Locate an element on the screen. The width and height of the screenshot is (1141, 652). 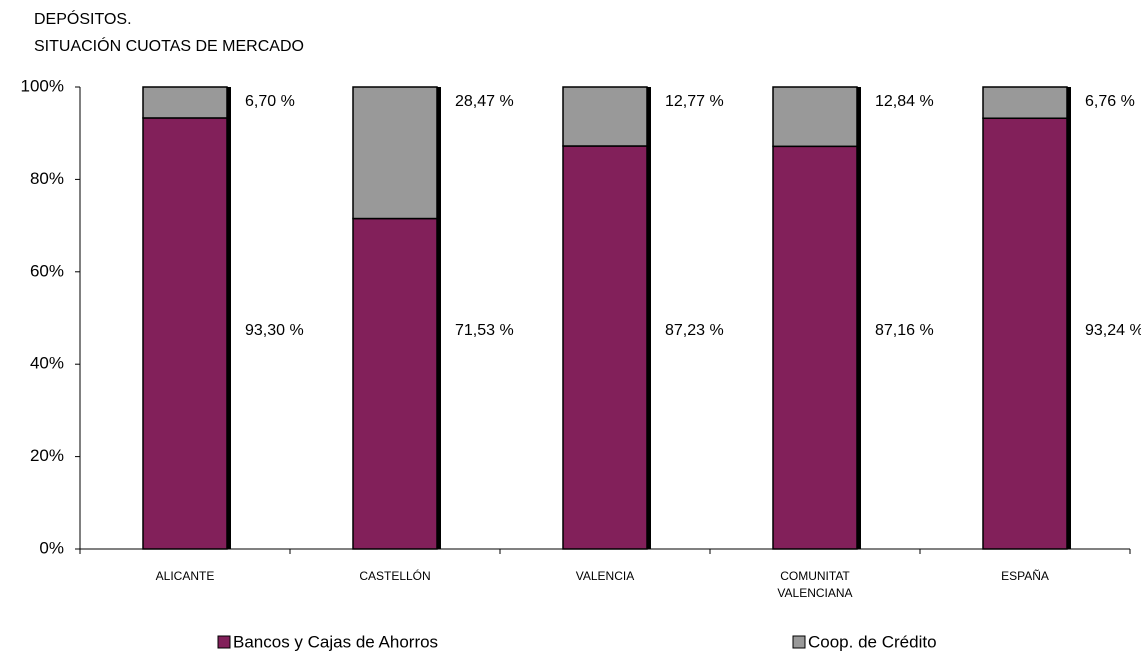
x-tick-label: ALICANTE is located at coordinates (185, 576).